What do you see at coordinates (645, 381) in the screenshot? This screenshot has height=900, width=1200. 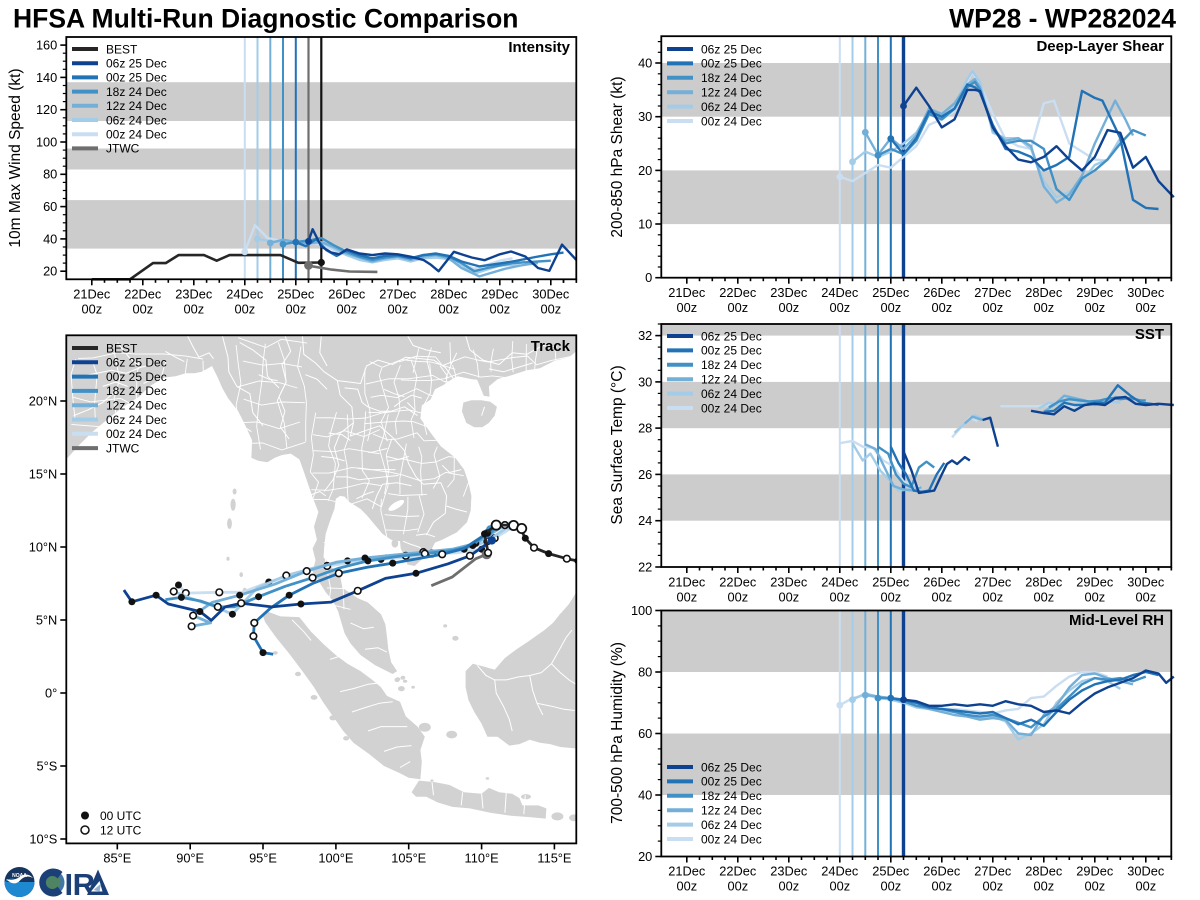 I see `svg-text: 30` at bounding box center [645, 381].